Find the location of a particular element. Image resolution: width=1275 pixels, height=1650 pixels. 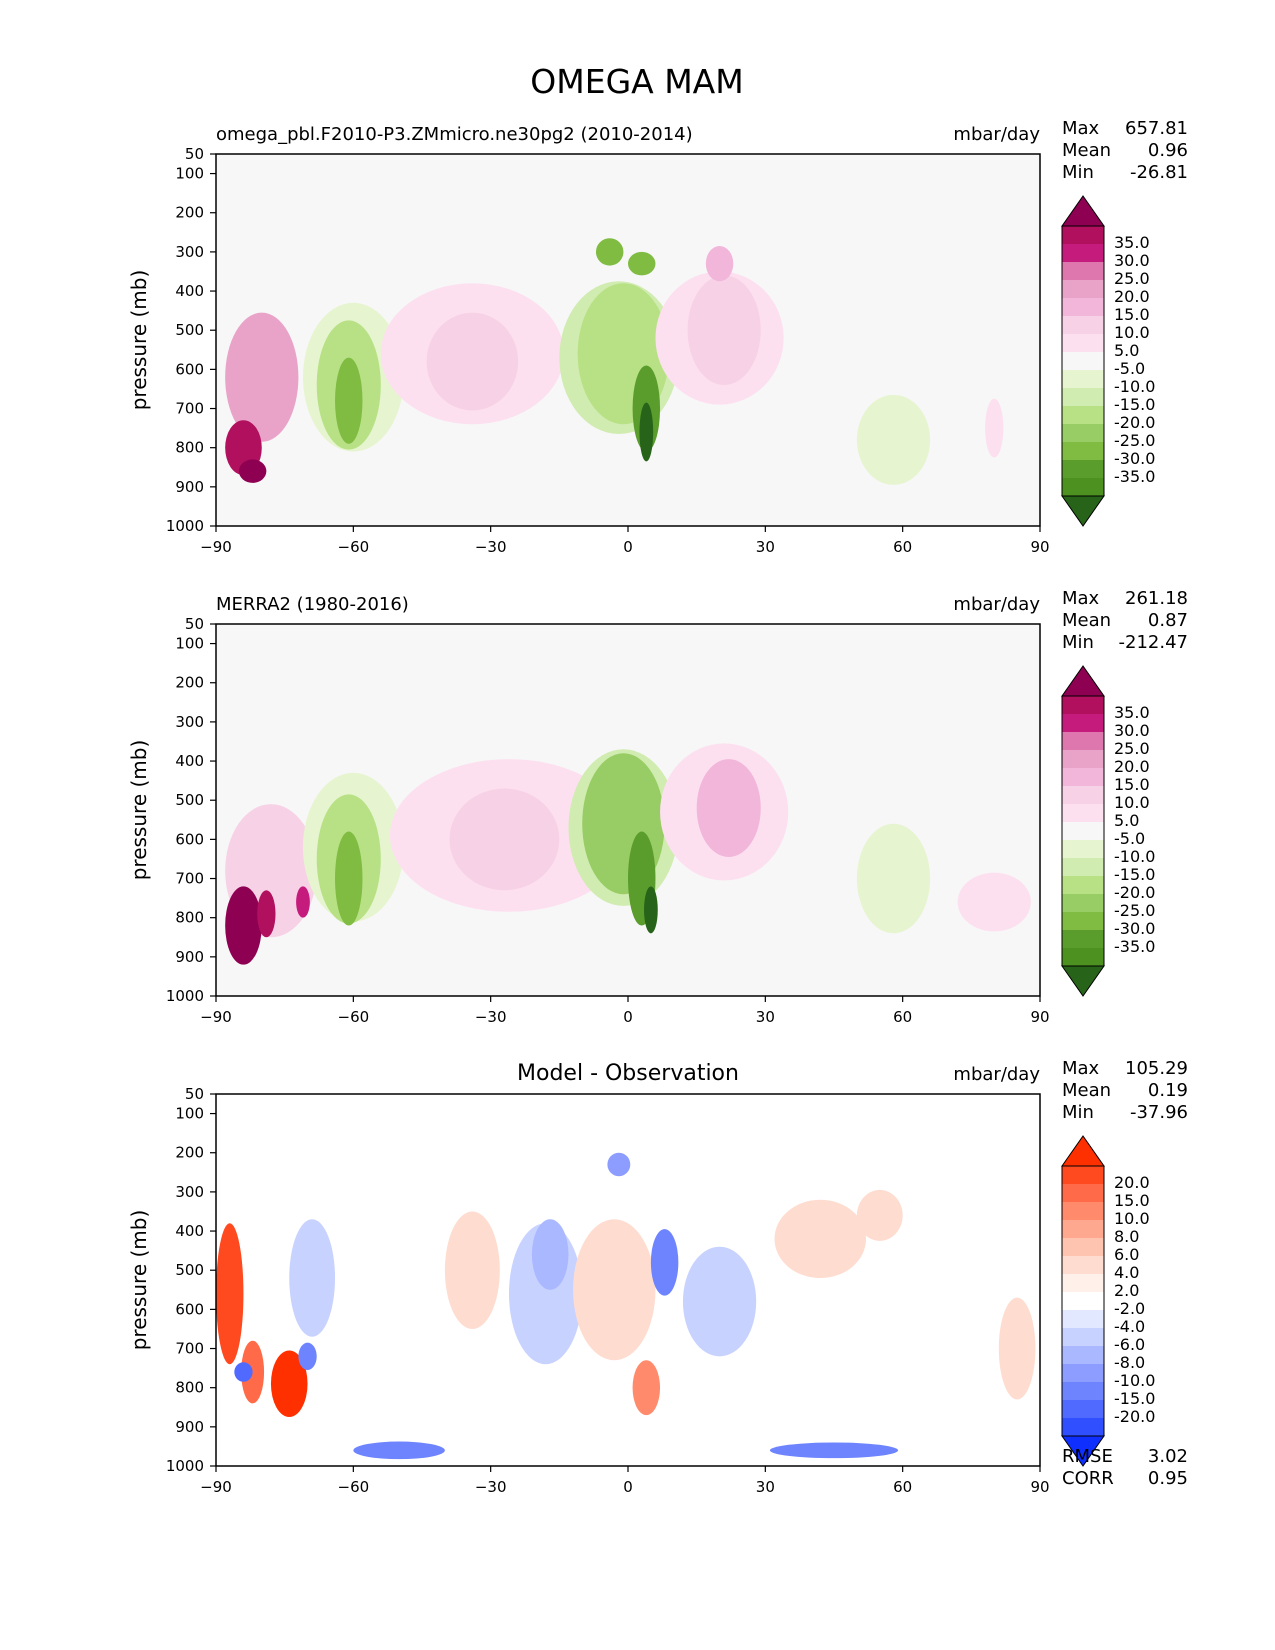

panel-units: mbar/day is located at coordinates (996, 1074).